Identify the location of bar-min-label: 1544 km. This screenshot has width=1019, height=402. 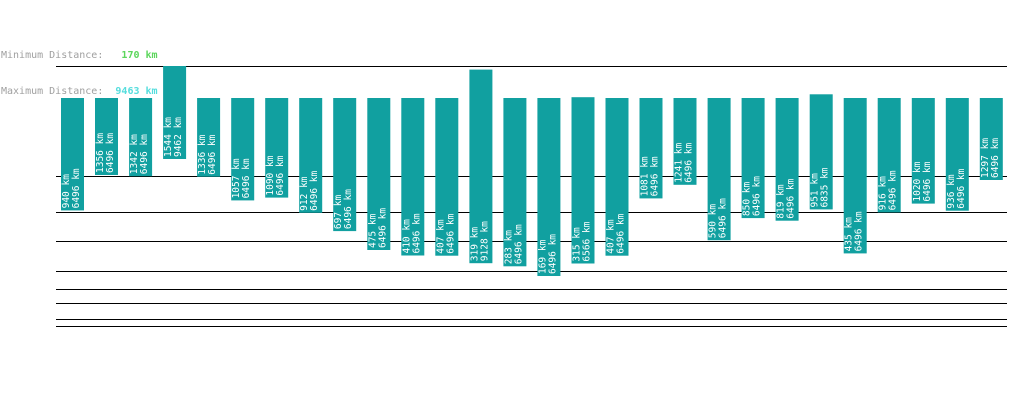
(168, 137).